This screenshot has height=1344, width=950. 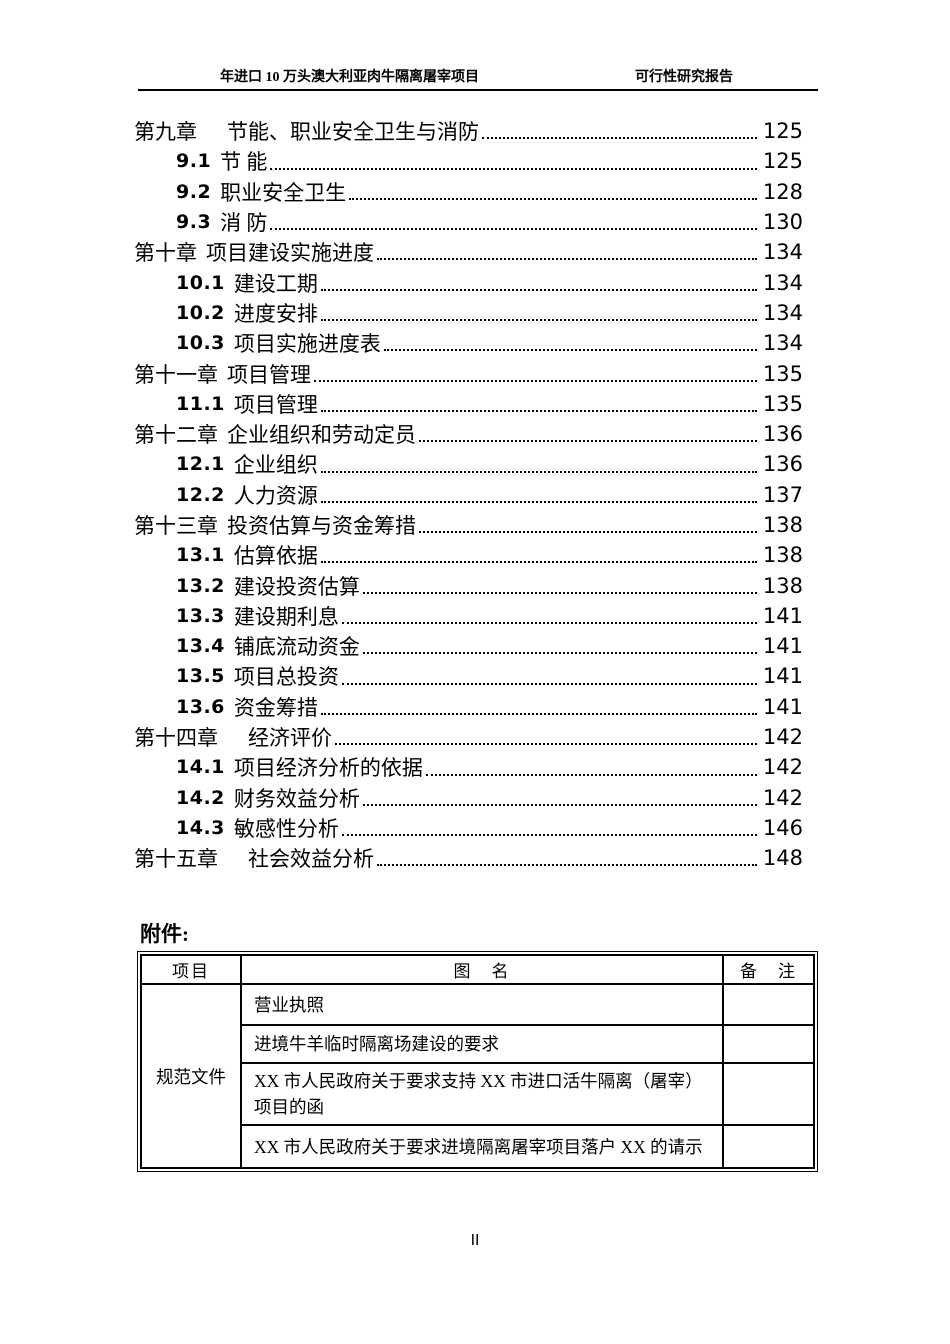 I want to click on toc-entry: 9.3 消 防 130, so click(x=468, y=222).